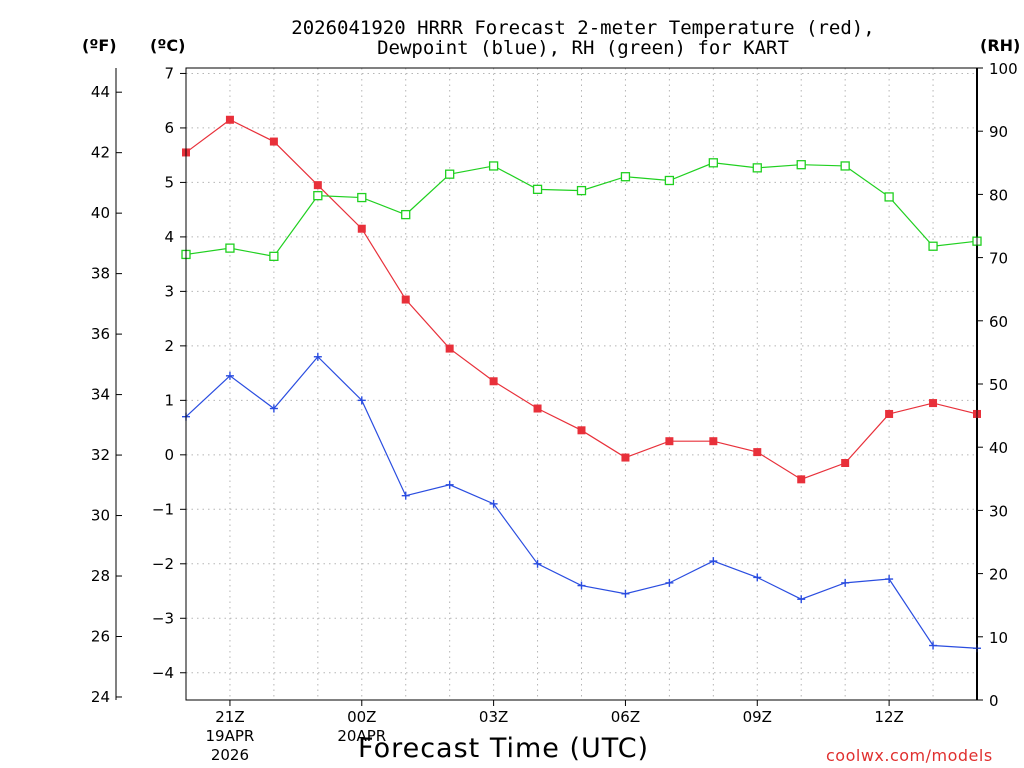 Image resolution: width=1024 pixels, height=768 pixels. Describe the element at coordinates (168, 45) in the screenshot. I see `celsius-unit-label: (ºC)` at that location.